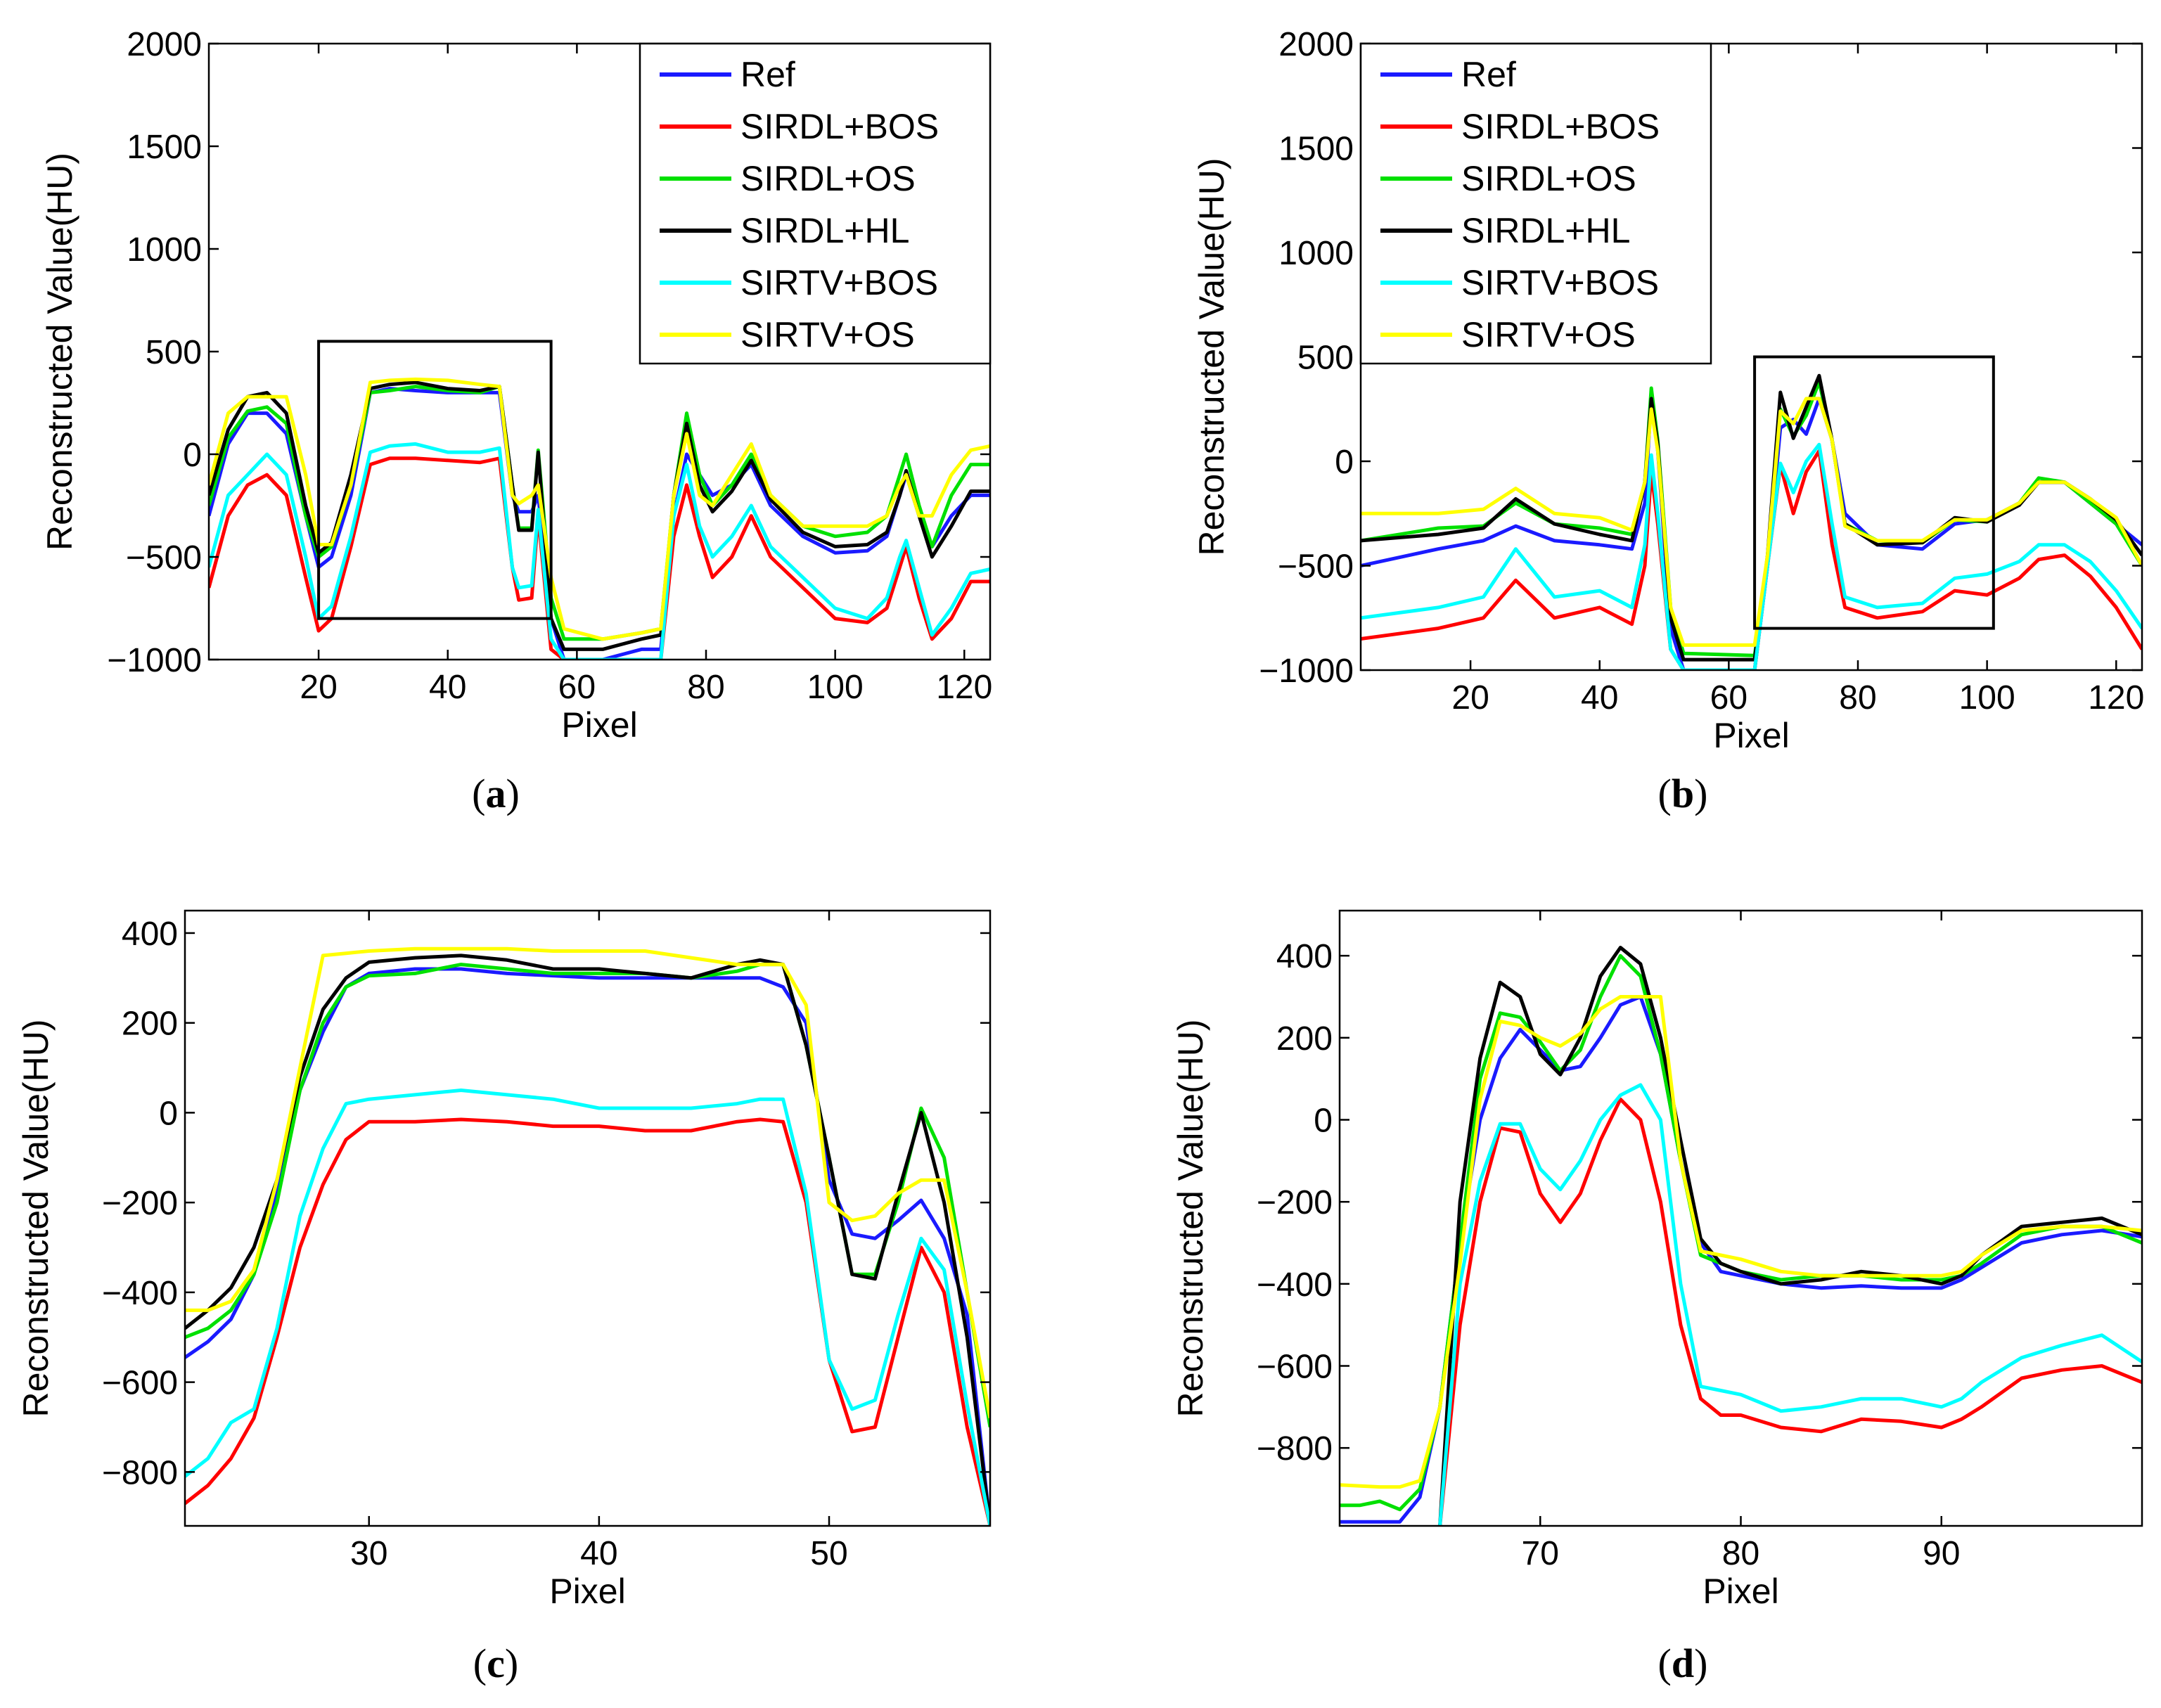 The width and height of the screenshot is (2161, 1708). Describe the element at coordinates (496, 1663) in the screenshot. I see `panel-caption: (c)` at that location.